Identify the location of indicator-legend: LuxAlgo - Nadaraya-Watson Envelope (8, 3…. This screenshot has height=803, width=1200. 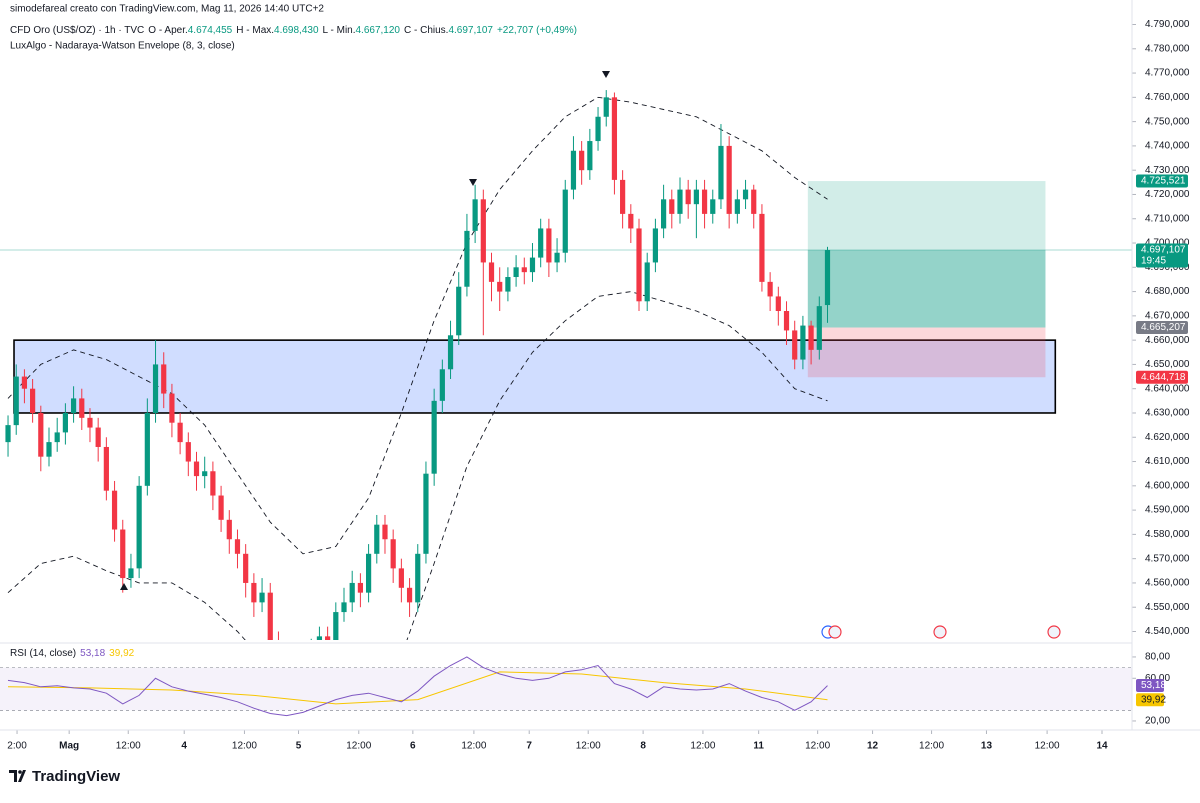
(122, 46).